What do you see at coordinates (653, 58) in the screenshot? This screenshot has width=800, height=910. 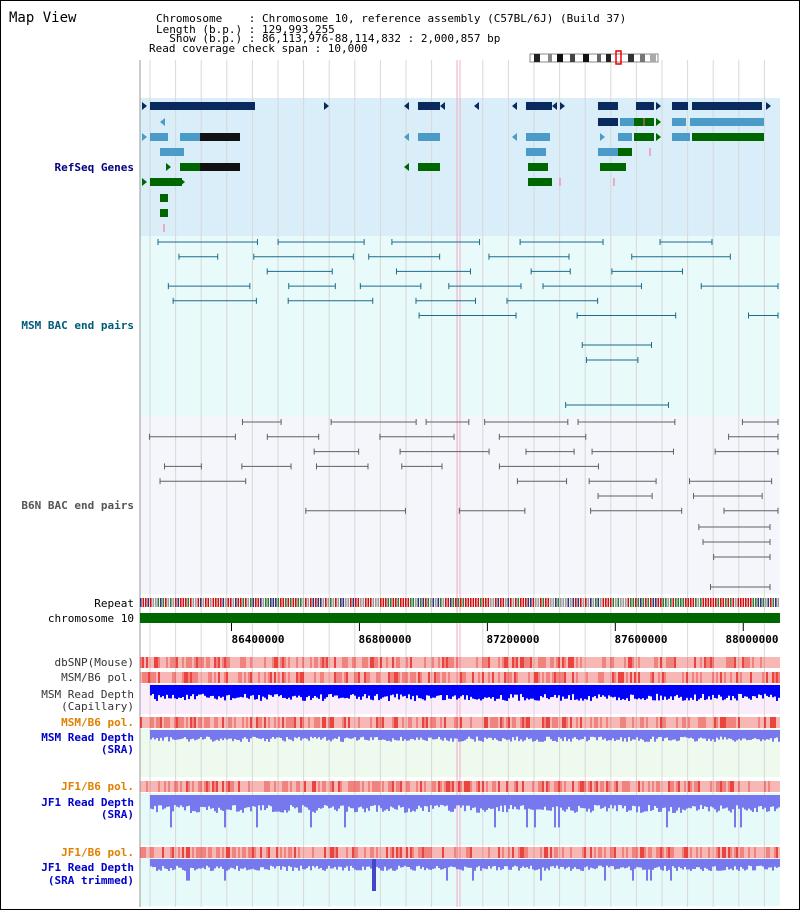 I see `ideogram-band` at bounding box center [653, 58].